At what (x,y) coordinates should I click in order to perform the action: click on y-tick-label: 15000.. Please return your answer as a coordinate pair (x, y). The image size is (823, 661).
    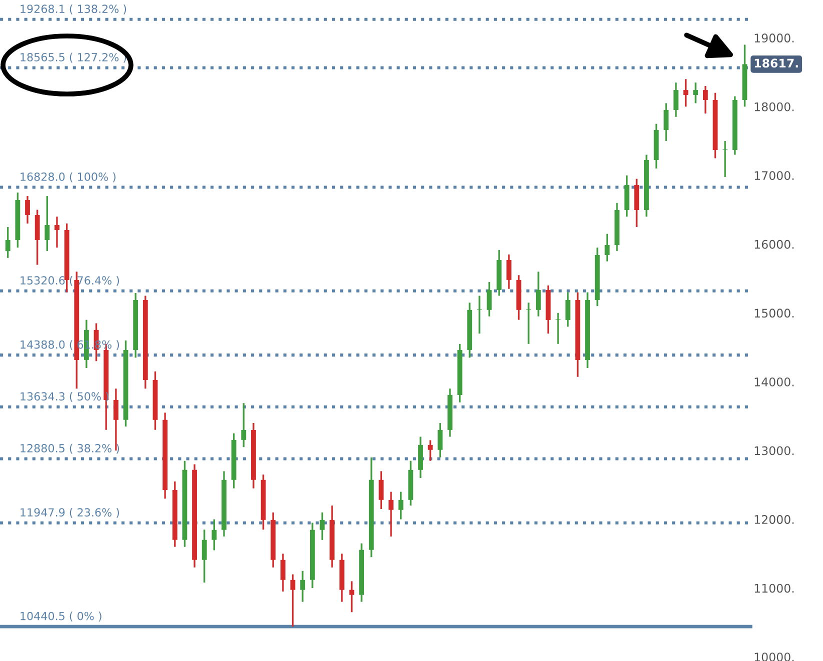
    Looking at the image, I should click on (774, 313).